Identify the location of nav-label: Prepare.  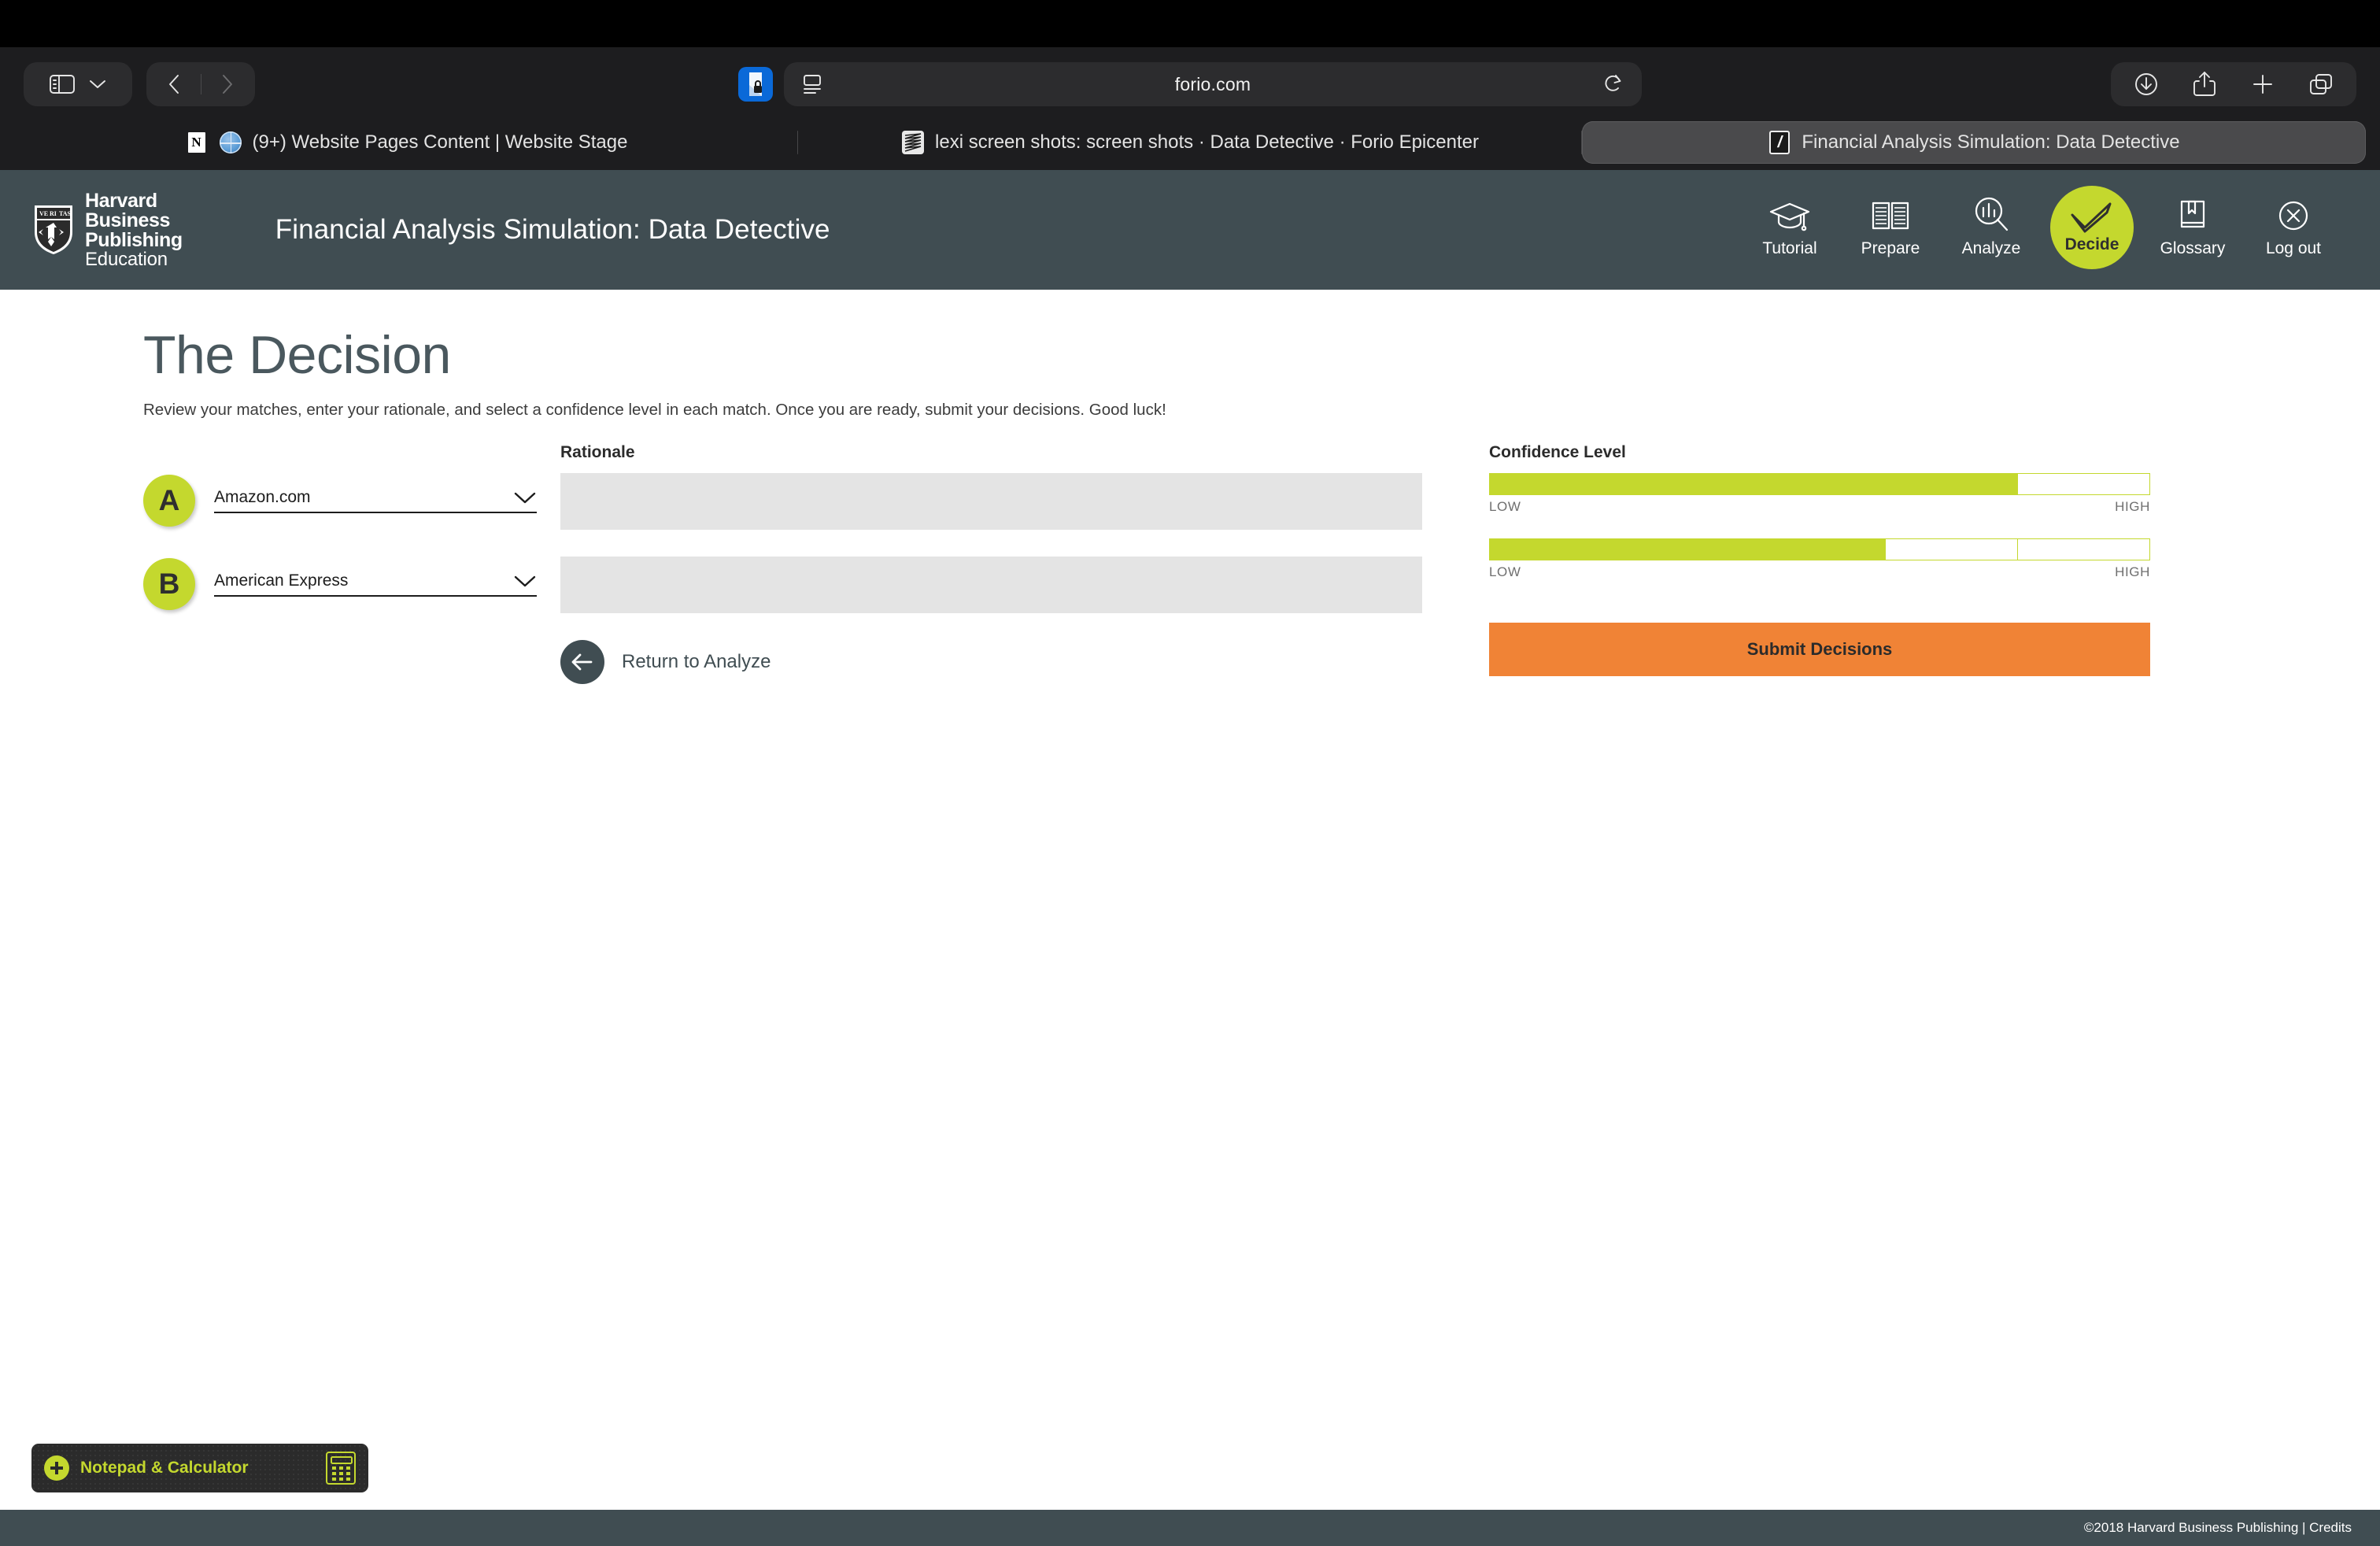
(1890, 248).